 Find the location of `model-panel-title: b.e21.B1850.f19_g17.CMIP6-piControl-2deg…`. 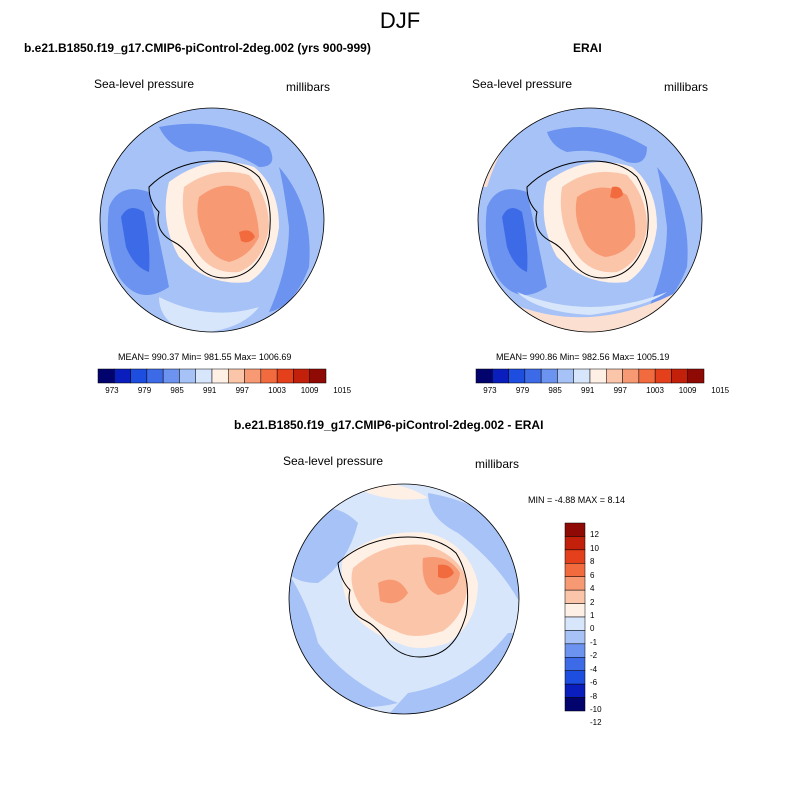

model-panel-title: b.e21.B1850.f19_g17.CMIP6-piControl-2deg… is located at coordinates (197, 48).